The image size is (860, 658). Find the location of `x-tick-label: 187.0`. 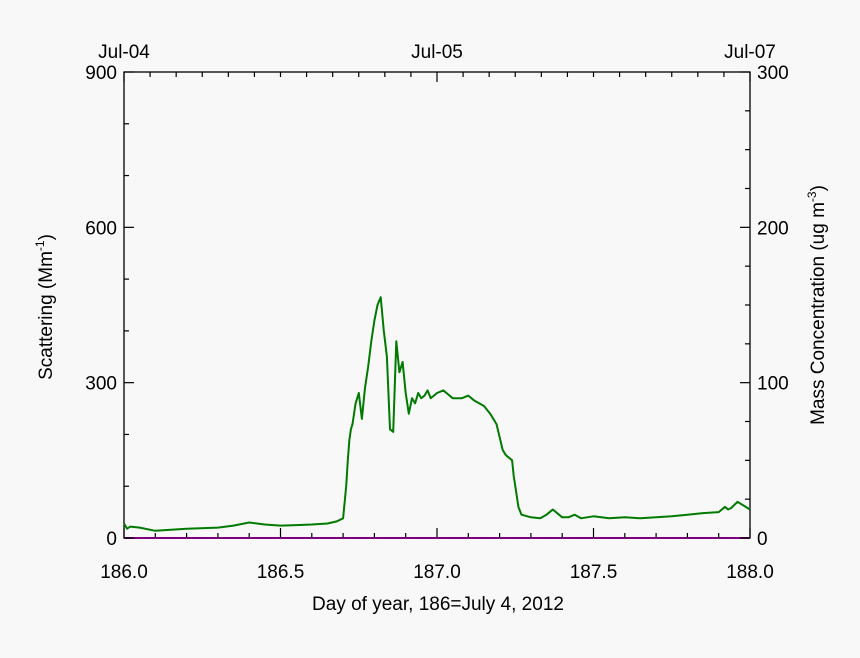

x-tick-label: 187.0 is located at coordinates (437, 572).